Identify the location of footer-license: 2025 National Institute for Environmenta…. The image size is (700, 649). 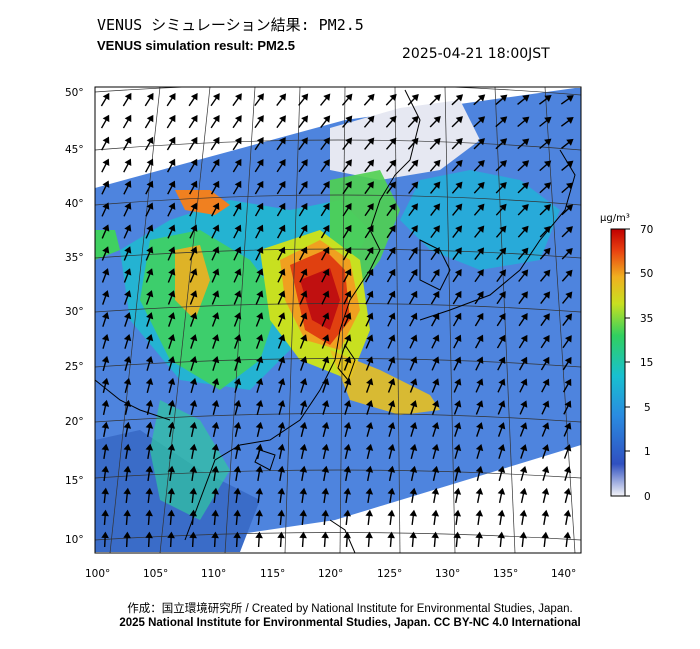
(350, 623).